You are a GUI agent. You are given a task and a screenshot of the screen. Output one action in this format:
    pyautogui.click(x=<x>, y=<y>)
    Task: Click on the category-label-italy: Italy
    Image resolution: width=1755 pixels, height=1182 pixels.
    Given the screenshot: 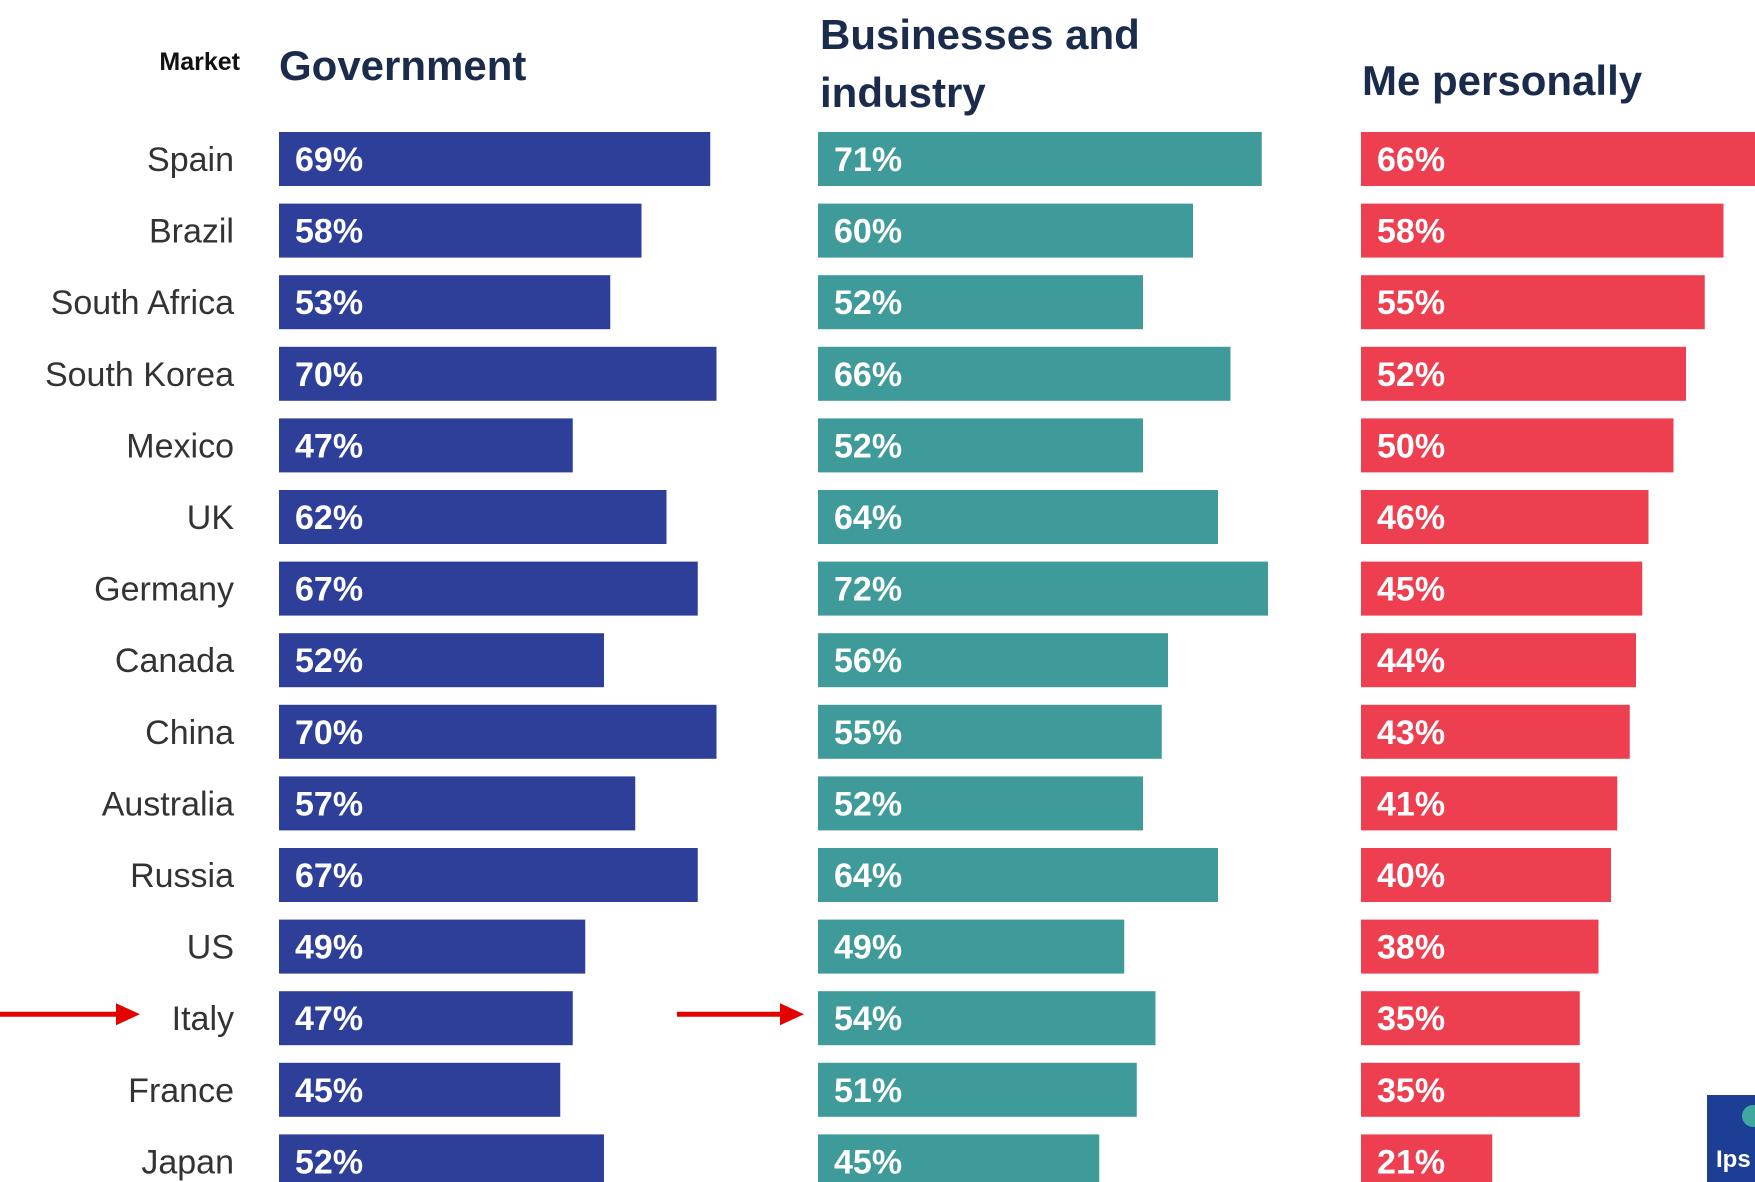 What is the action you would take?
    pyautogui.click(x=203, y=1019)
    